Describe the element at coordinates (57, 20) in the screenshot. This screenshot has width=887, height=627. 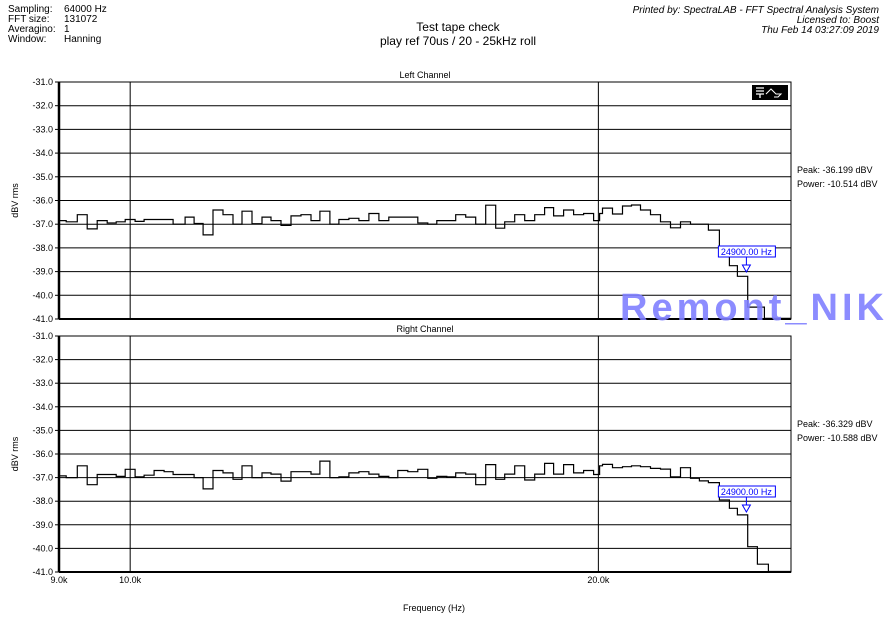
I see `info-row: FFT size: 131072` at that location.